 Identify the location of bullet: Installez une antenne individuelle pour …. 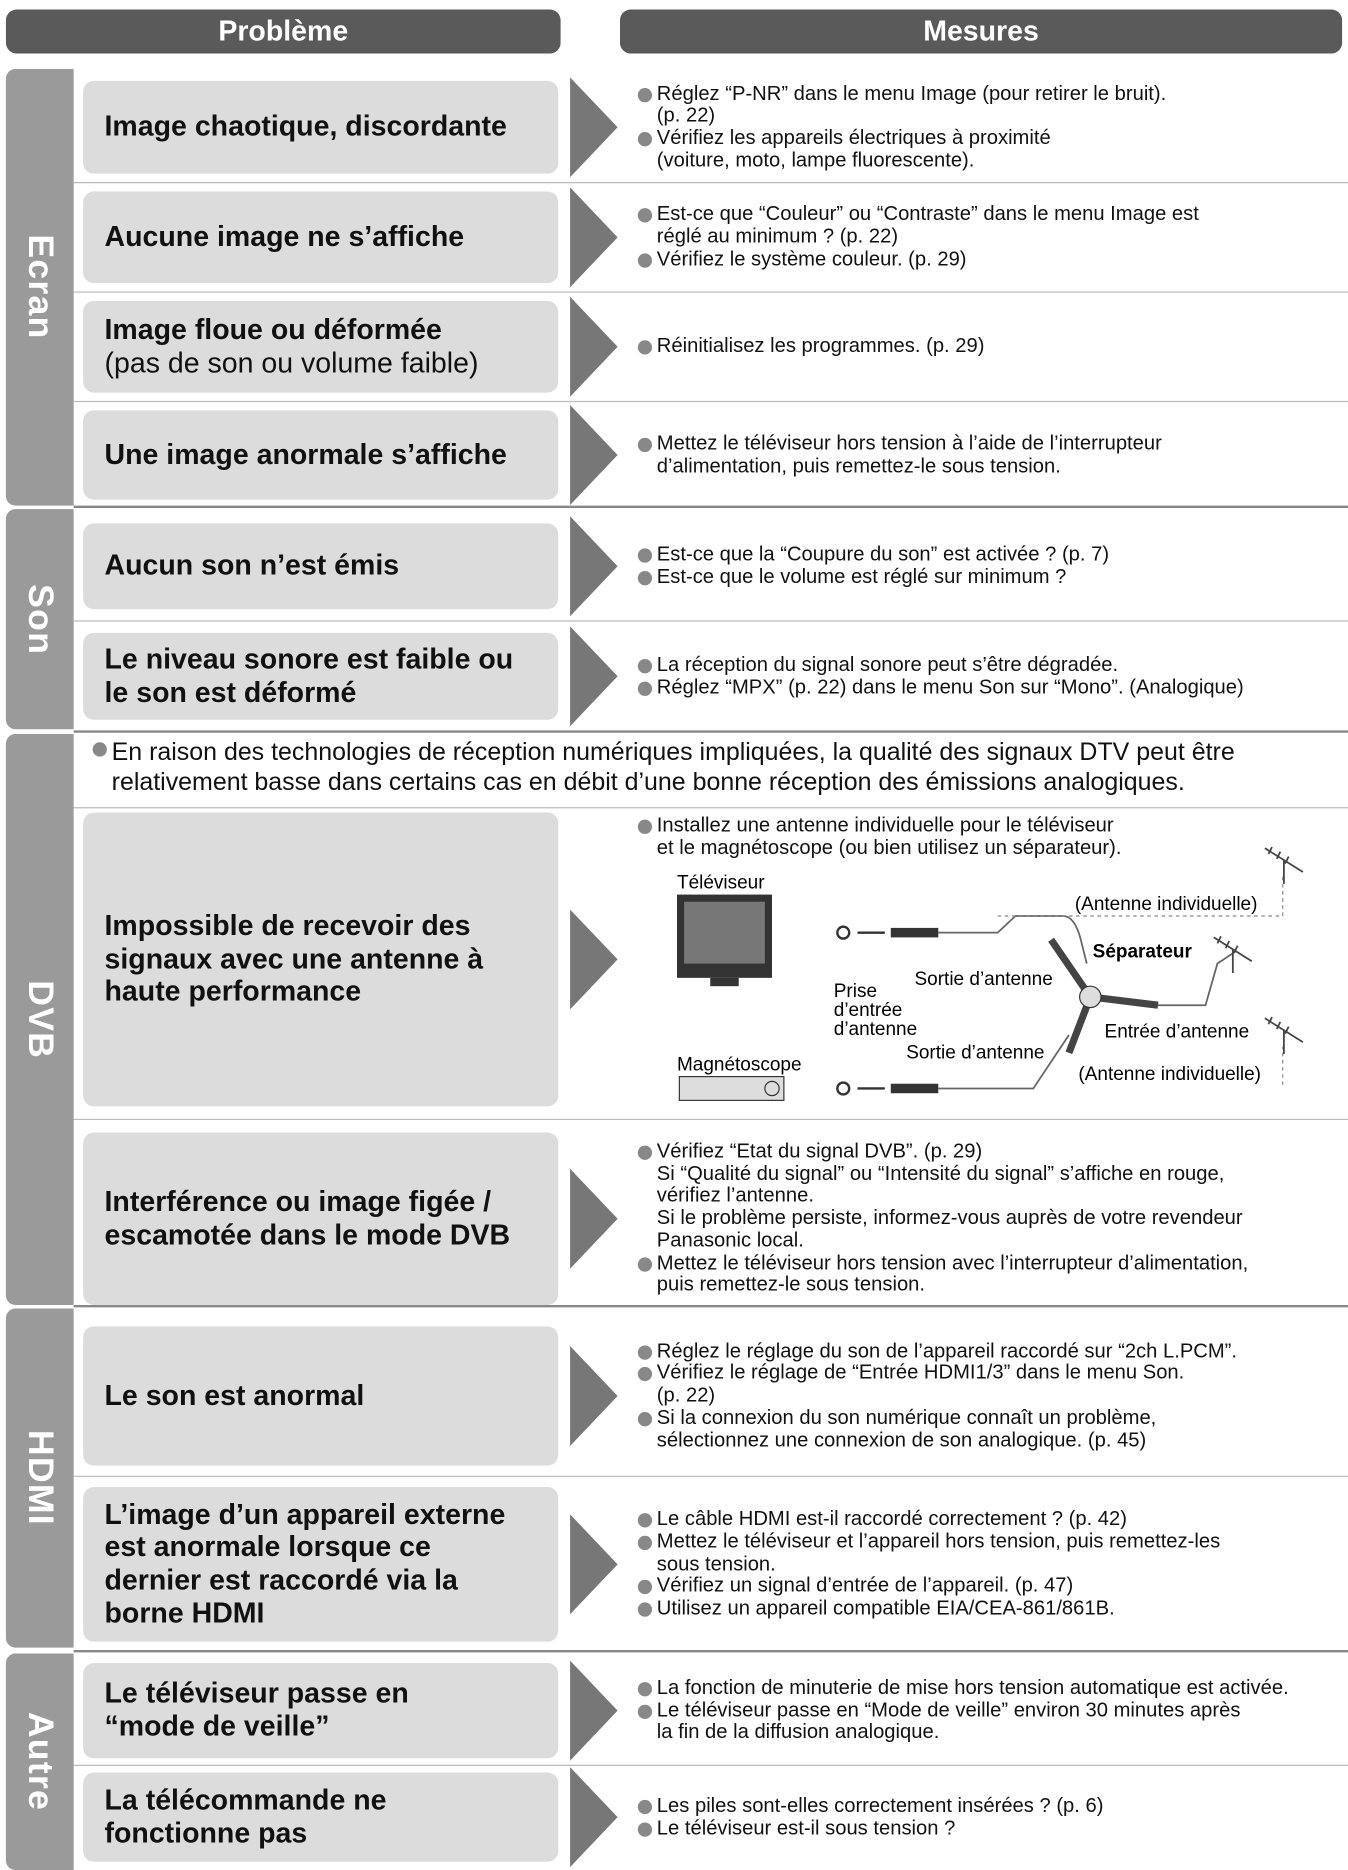
(991, 836).